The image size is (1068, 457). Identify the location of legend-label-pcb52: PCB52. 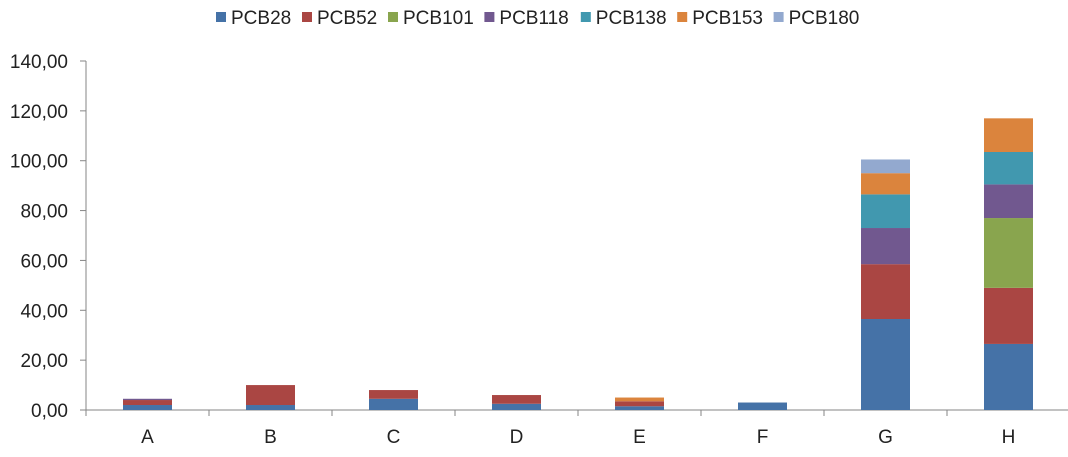
(347, 18).